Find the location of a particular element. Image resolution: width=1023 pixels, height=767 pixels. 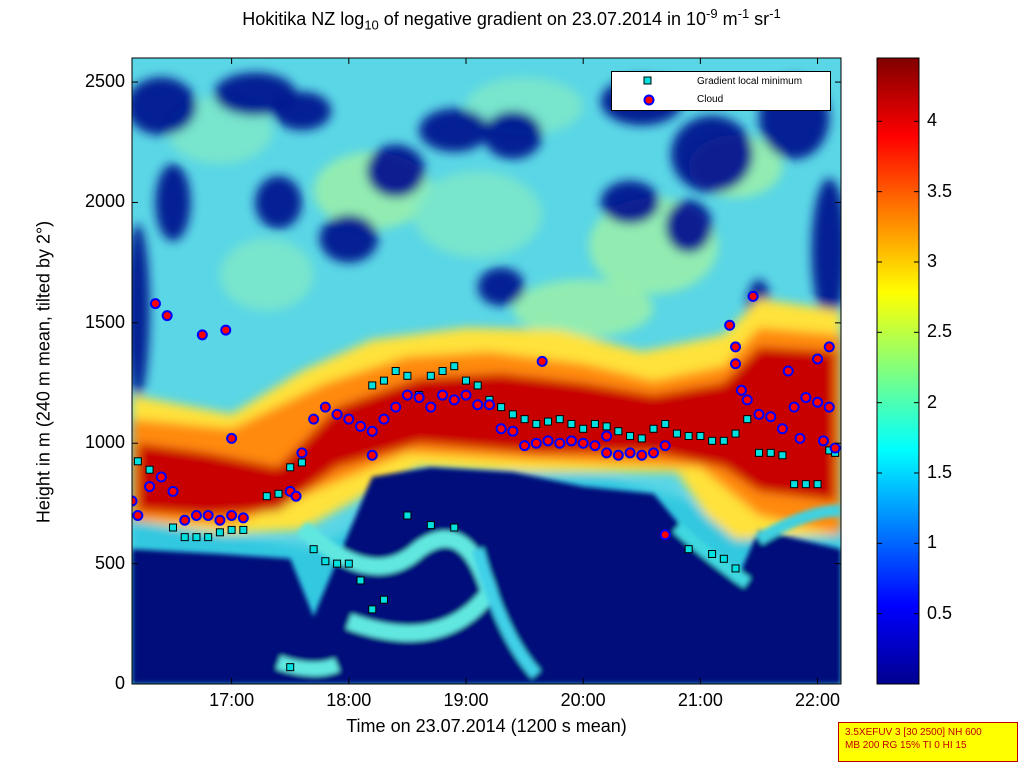

title-exp-2: -1 is located at coordinates (743, 13).